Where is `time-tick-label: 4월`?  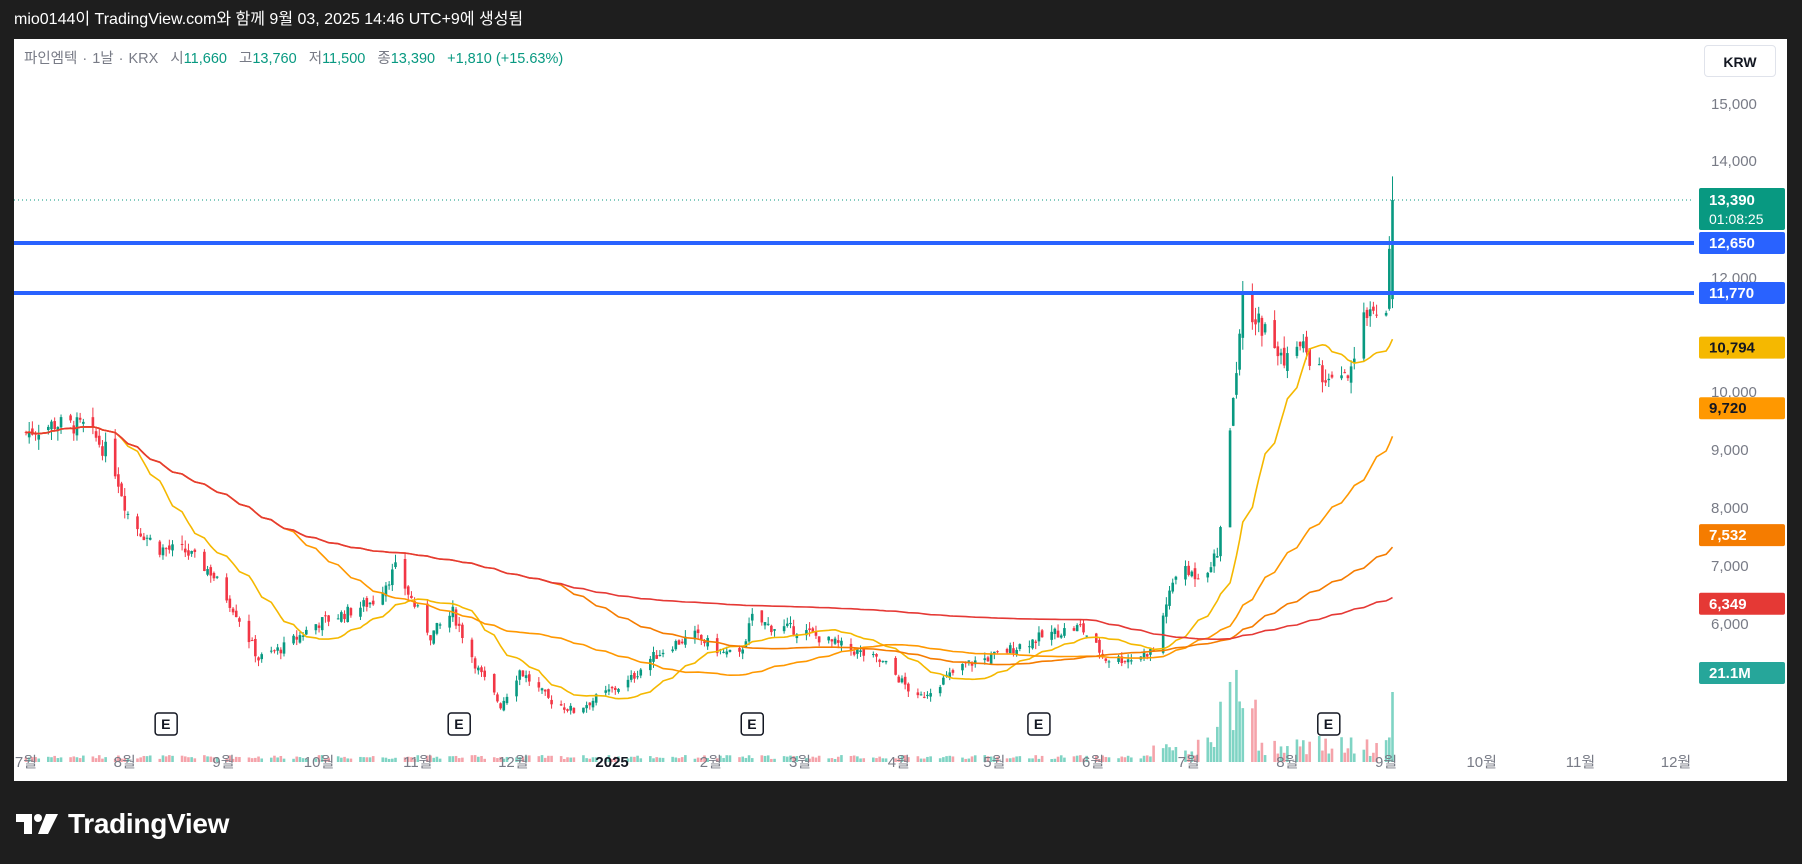 time-tick-label: 4월 is located at coordinates (899, 762).